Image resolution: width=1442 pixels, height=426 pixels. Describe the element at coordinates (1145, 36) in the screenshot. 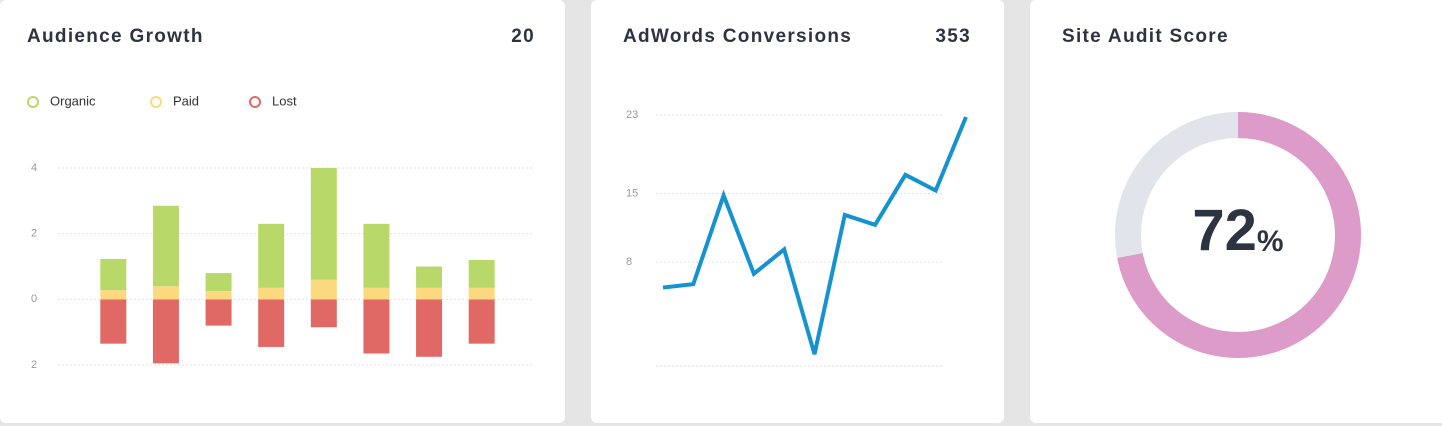

I see `card-title: Site Audit Score` at that location.